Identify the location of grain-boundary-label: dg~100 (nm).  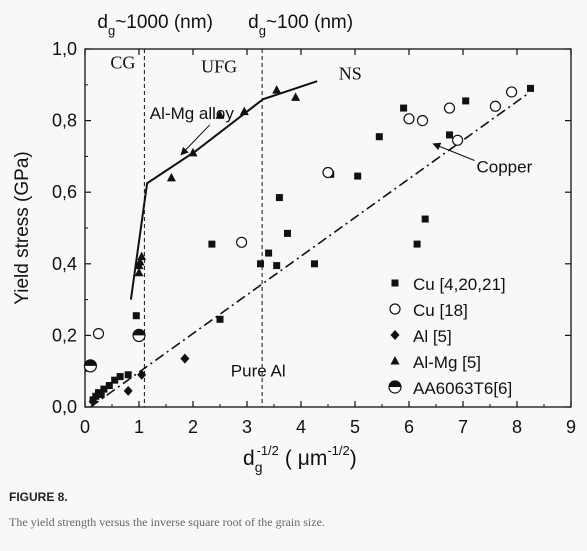
(300, 25).